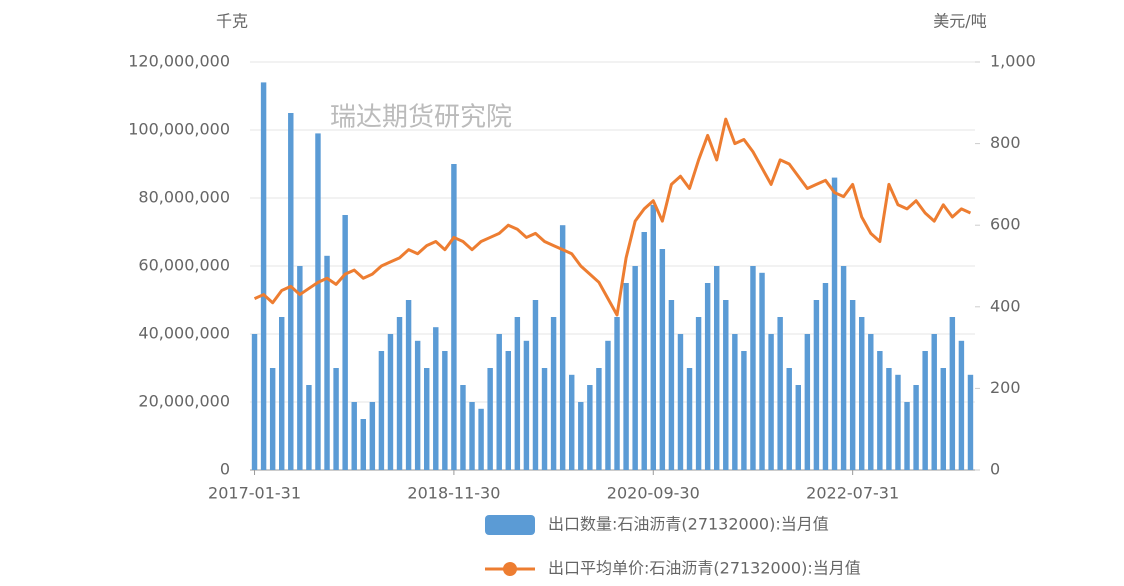 The width and height of the screenshot is (1124, 586). I want to click on y-tick-label: 40,000,000, so click(184, 333).